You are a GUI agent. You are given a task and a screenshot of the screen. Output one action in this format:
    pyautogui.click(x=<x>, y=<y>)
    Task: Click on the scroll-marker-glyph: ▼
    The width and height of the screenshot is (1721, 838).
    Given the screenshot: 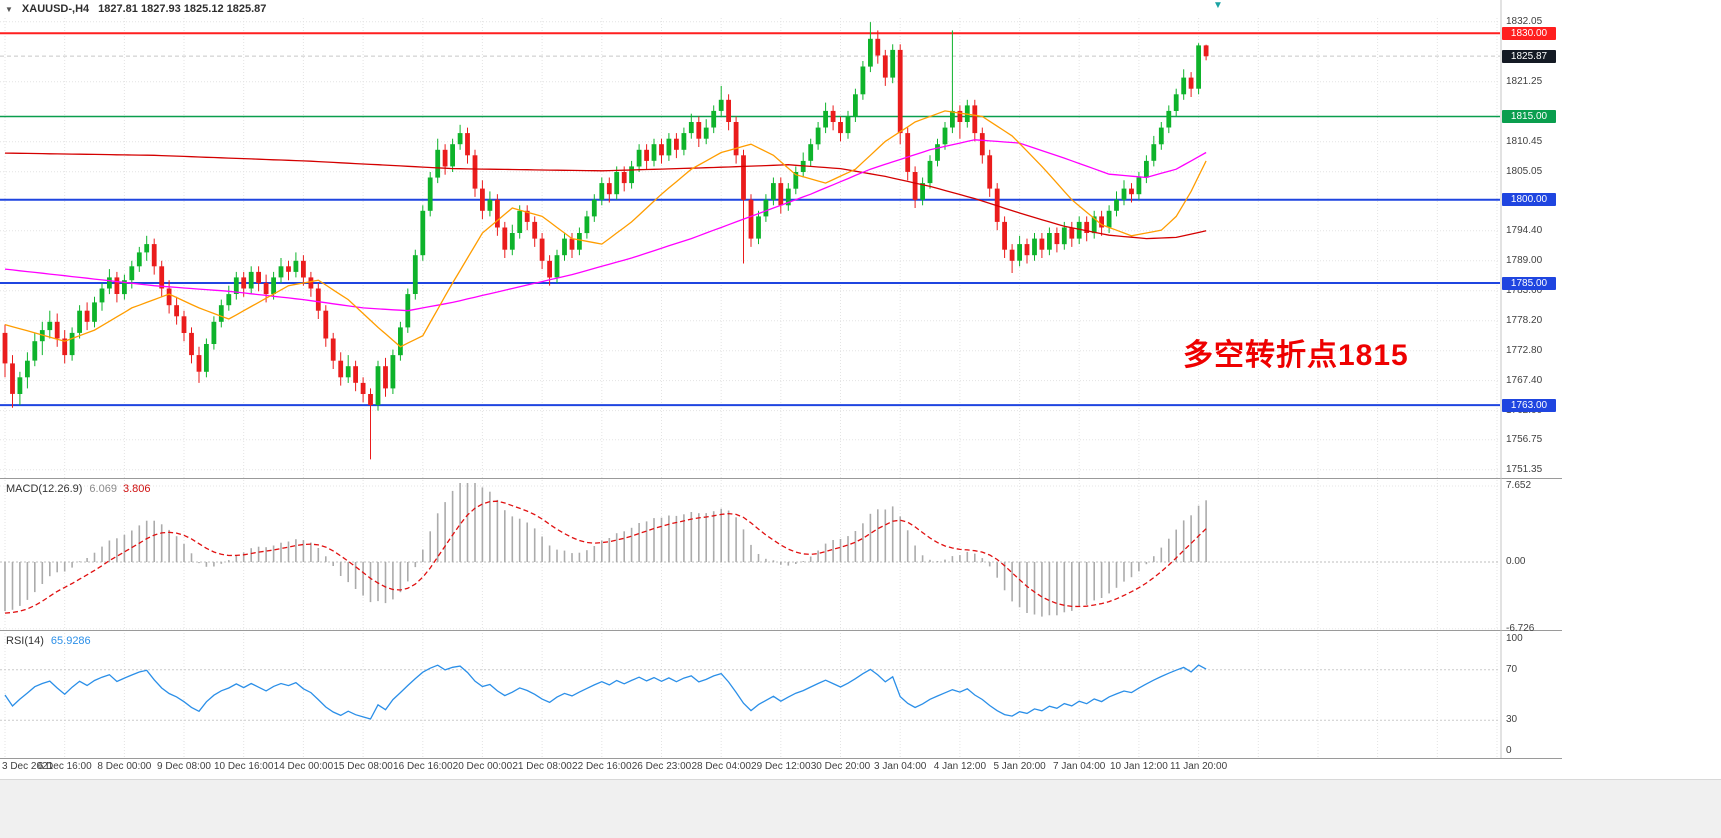 What is the action you would take?
    pyautogui.click(x=1218, y=5)
    